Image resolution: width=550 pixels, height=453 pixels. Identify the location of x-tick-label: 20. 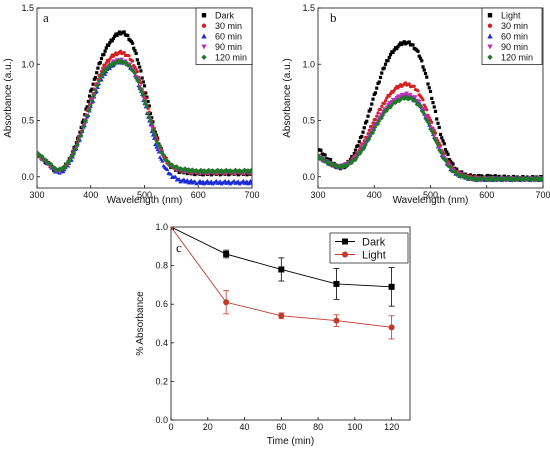
(208, 427).